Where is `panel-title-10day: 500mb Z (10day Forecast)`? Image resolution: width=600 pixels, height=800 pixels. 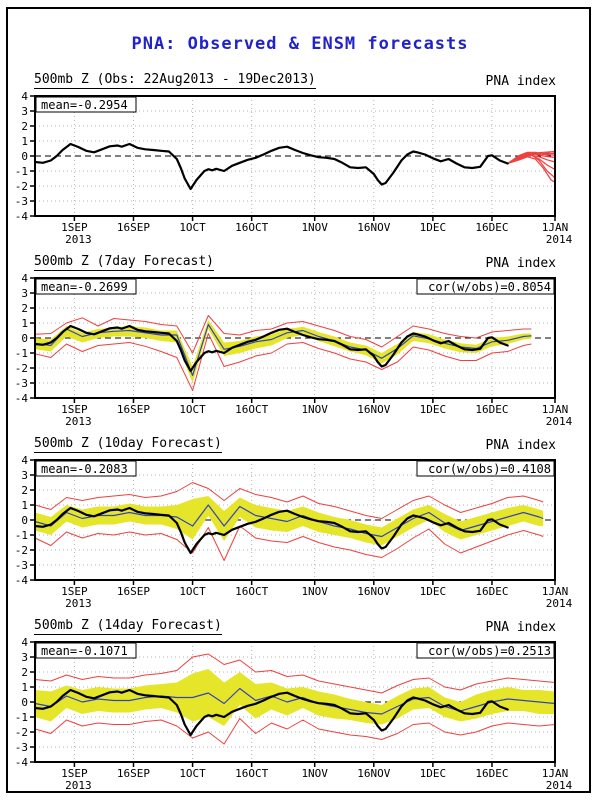
panel-title-10day: 500mb Z (10day Forecast) is located at coordinates (128, 444).